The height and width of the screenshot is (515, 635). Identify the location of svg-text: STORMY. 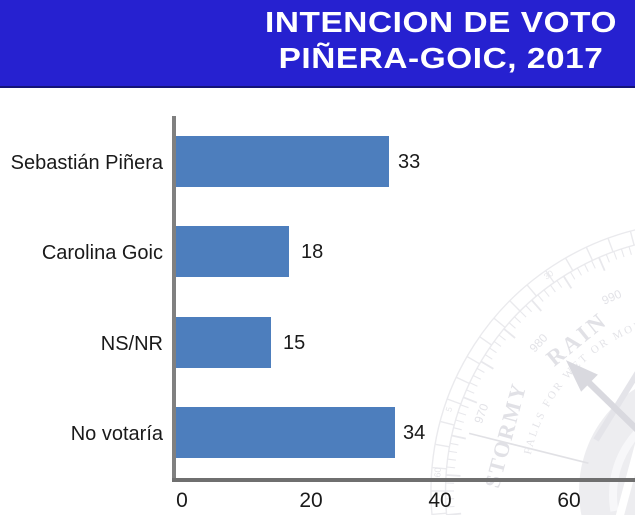
(505, 434).